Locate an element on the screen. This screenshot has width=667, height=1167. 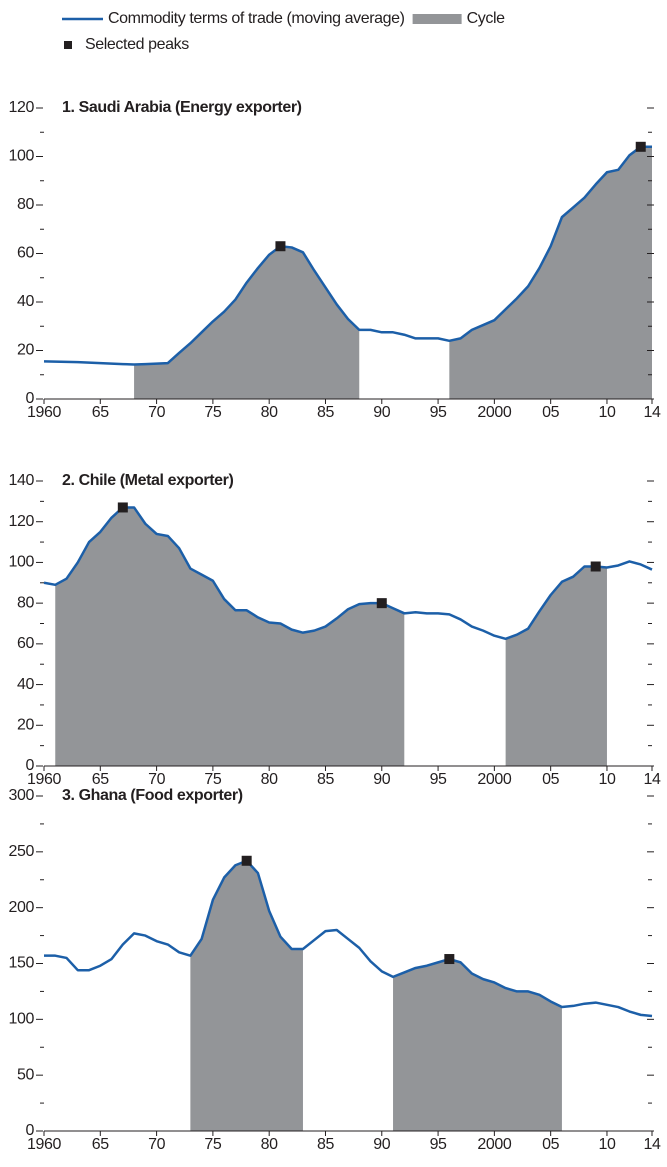
y-tick-label: 140 is located at coordinates (22, 480).